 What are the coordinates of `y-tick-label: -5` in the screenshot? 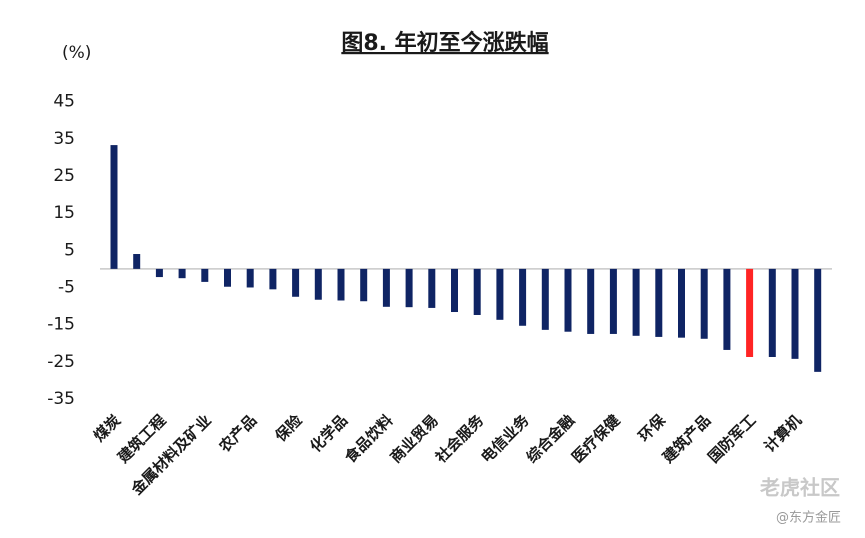 It's located at (66, 287).